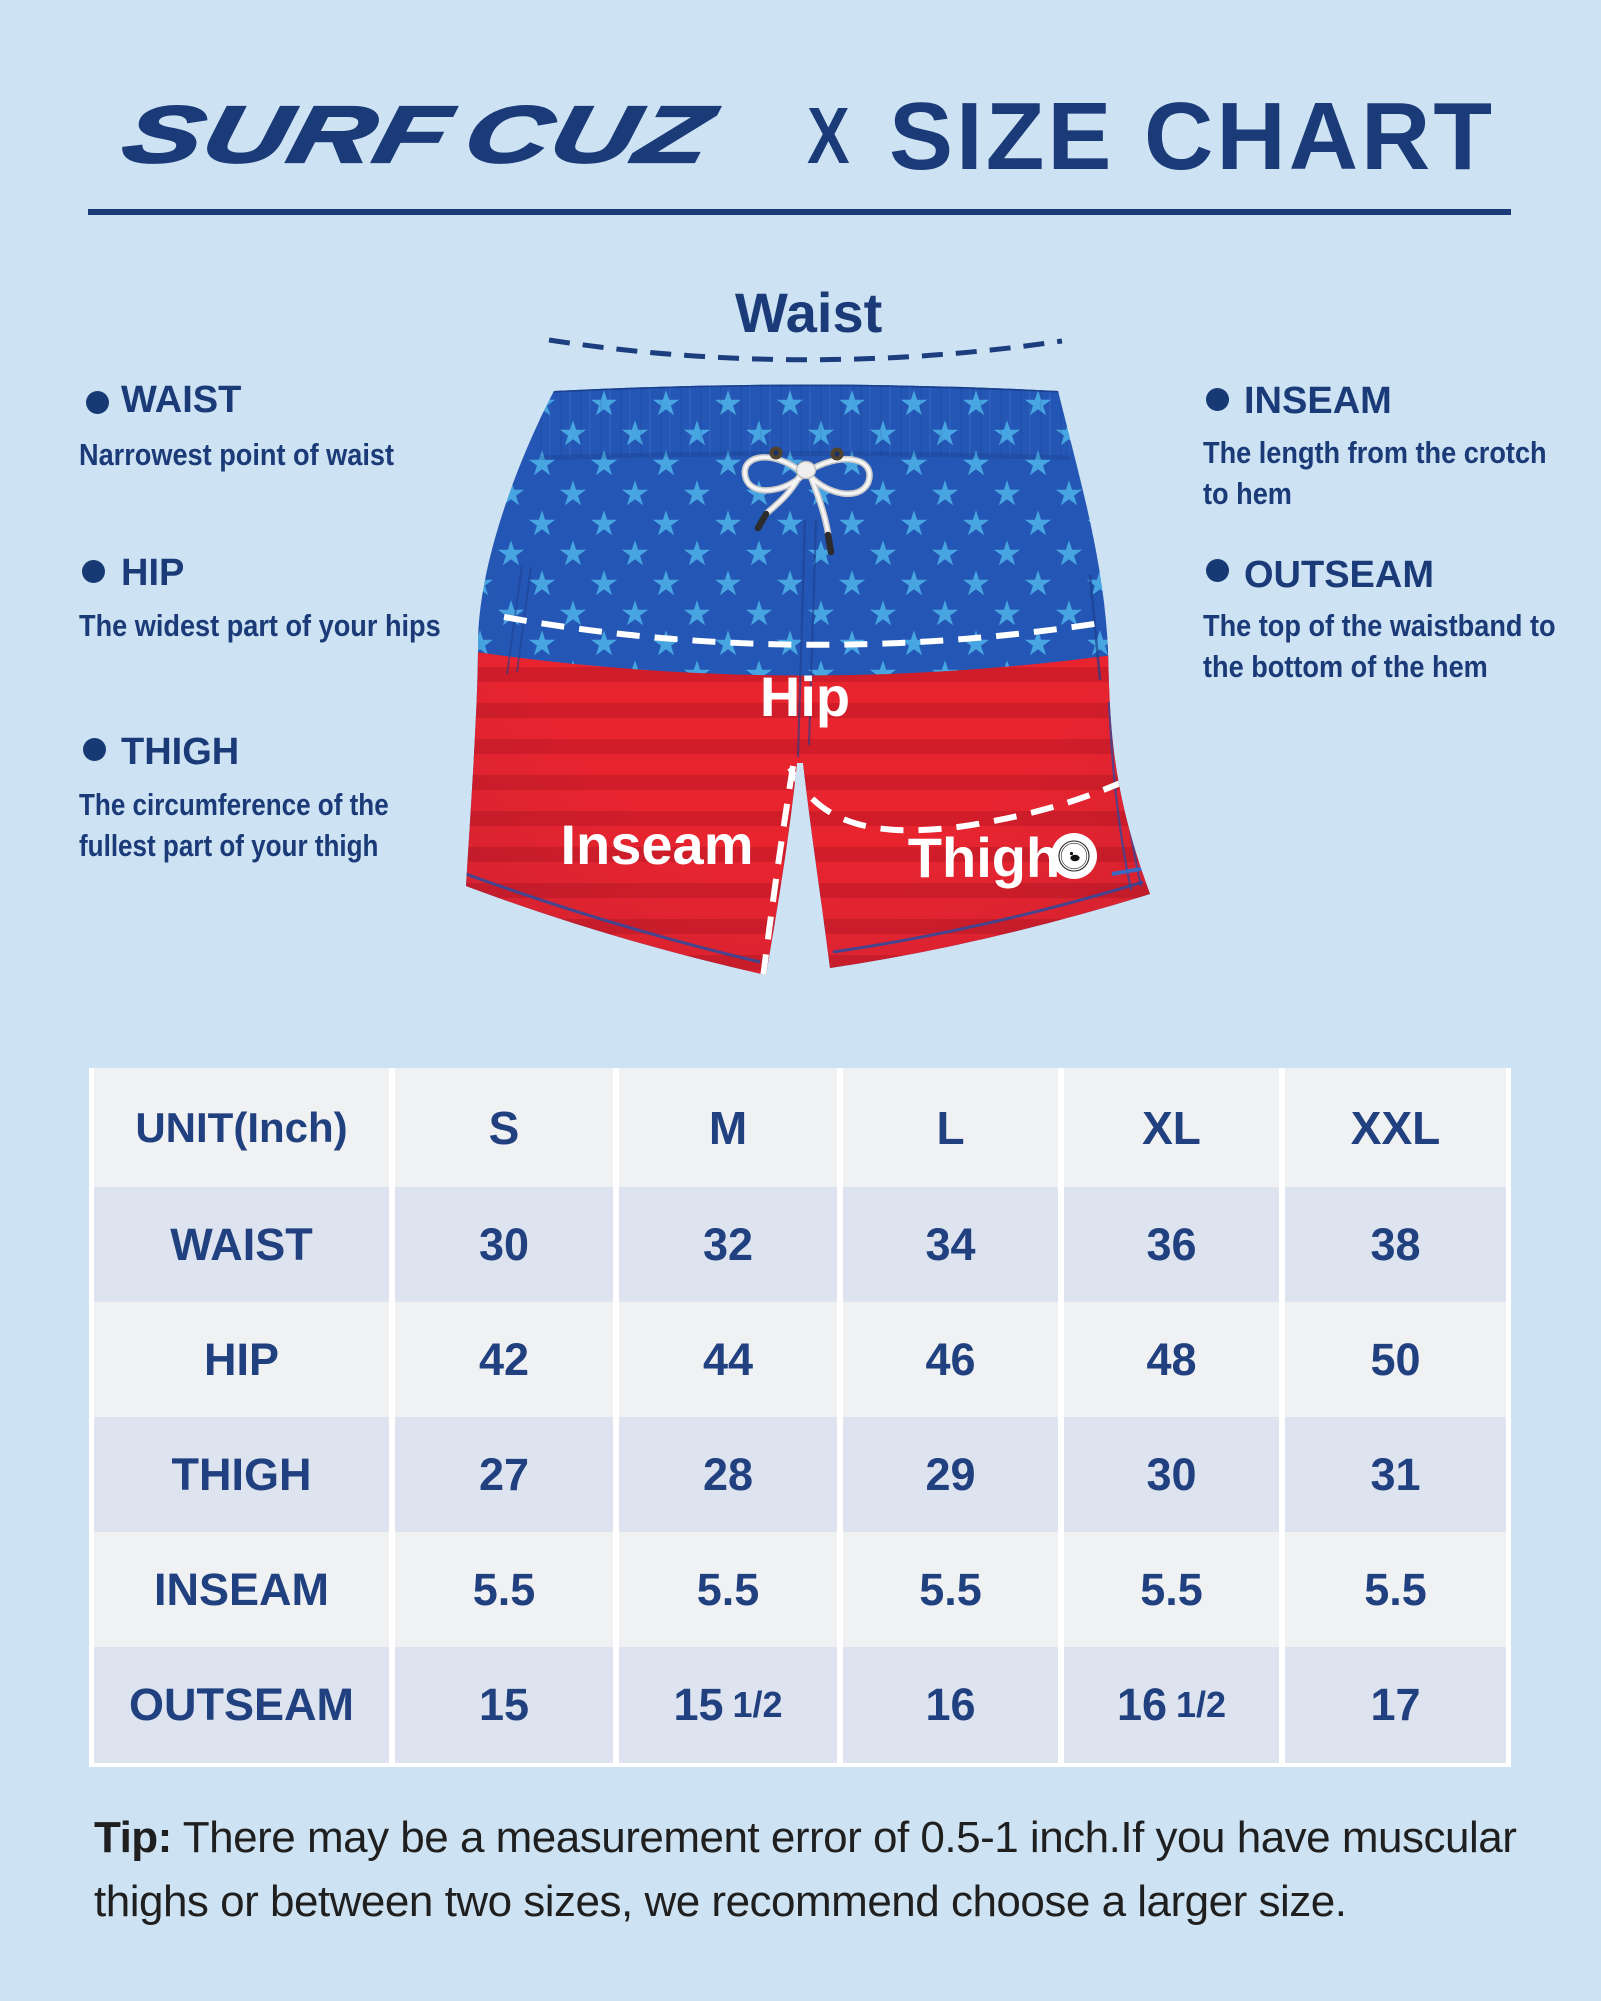  I want to click on svg-text: Thigh, so click(984, 857).